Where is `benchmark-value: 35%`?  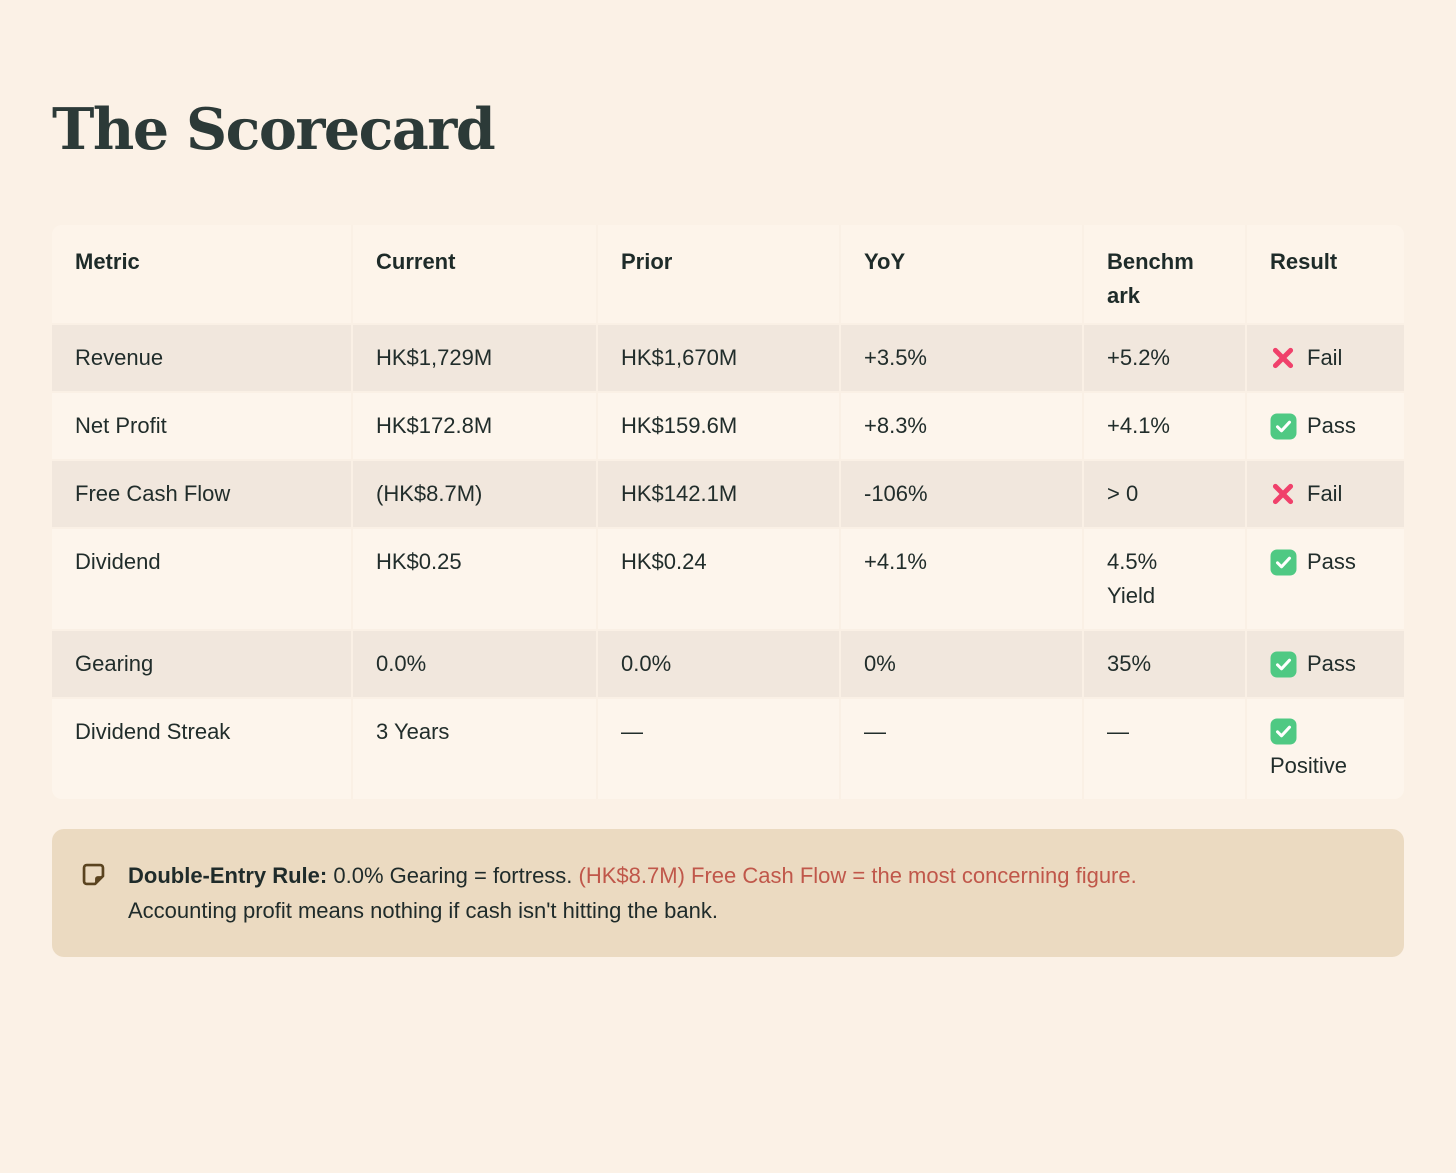
benchmark-value: 35% is located at coordinates (1129, 663).